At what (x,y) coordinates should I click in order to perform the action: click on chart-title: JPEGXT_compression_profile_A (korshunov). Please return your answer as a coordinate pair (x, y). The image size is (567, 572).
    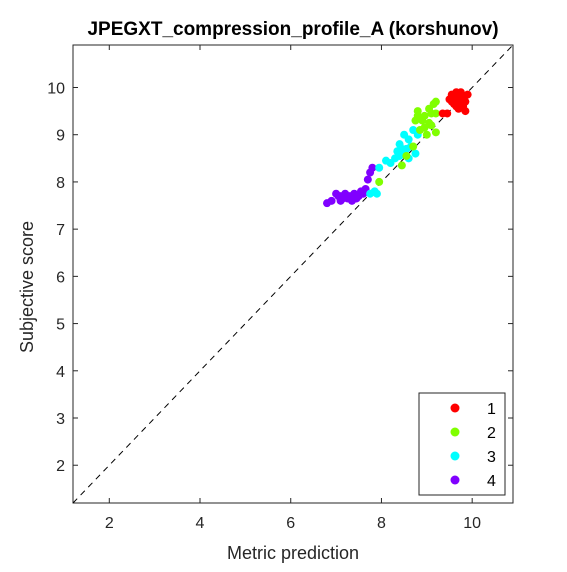
    Looking at the image, I should click on (292, 29).